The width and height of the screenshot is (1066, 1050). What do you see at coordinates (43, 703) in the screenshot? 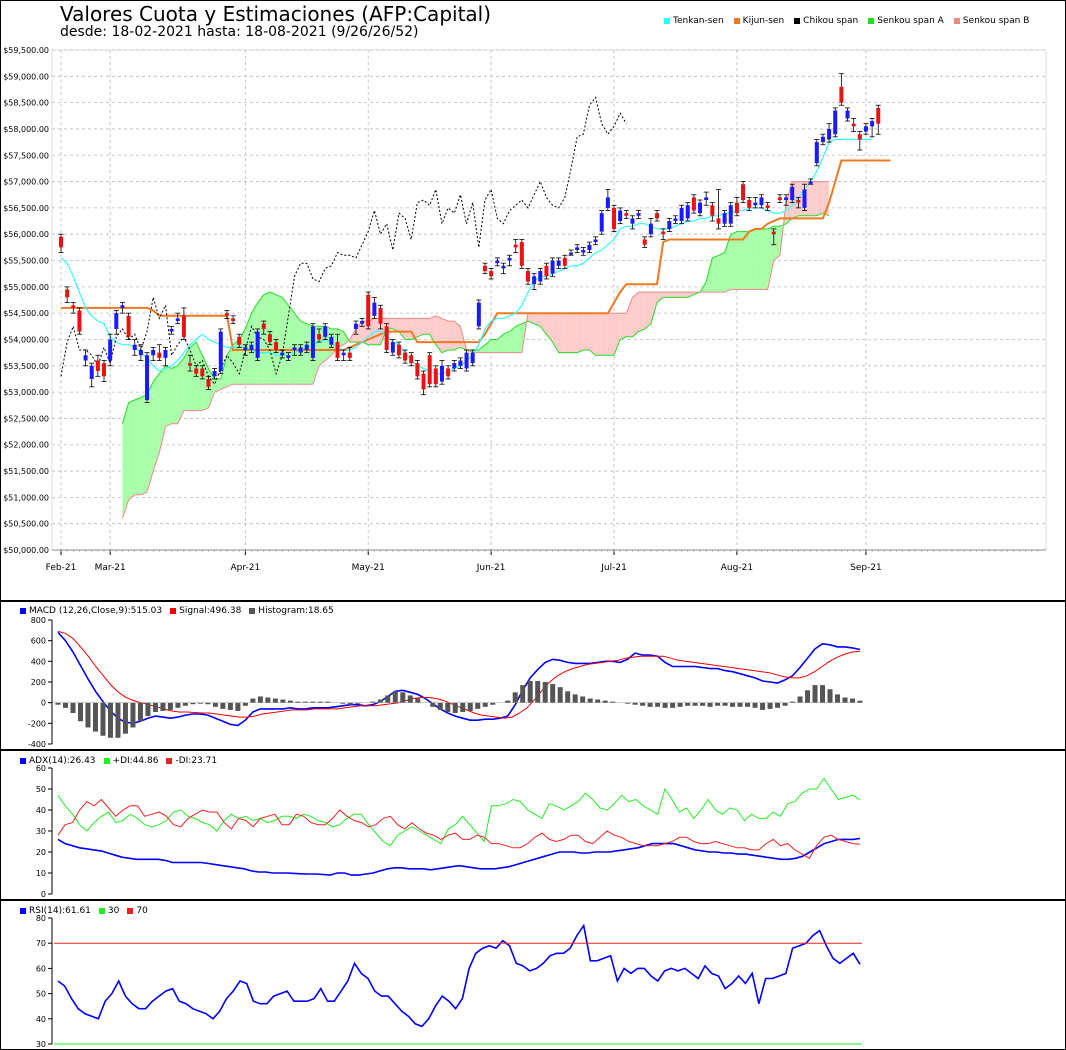
I see `y-tick-label: 0` at bounding box center [43, 703].